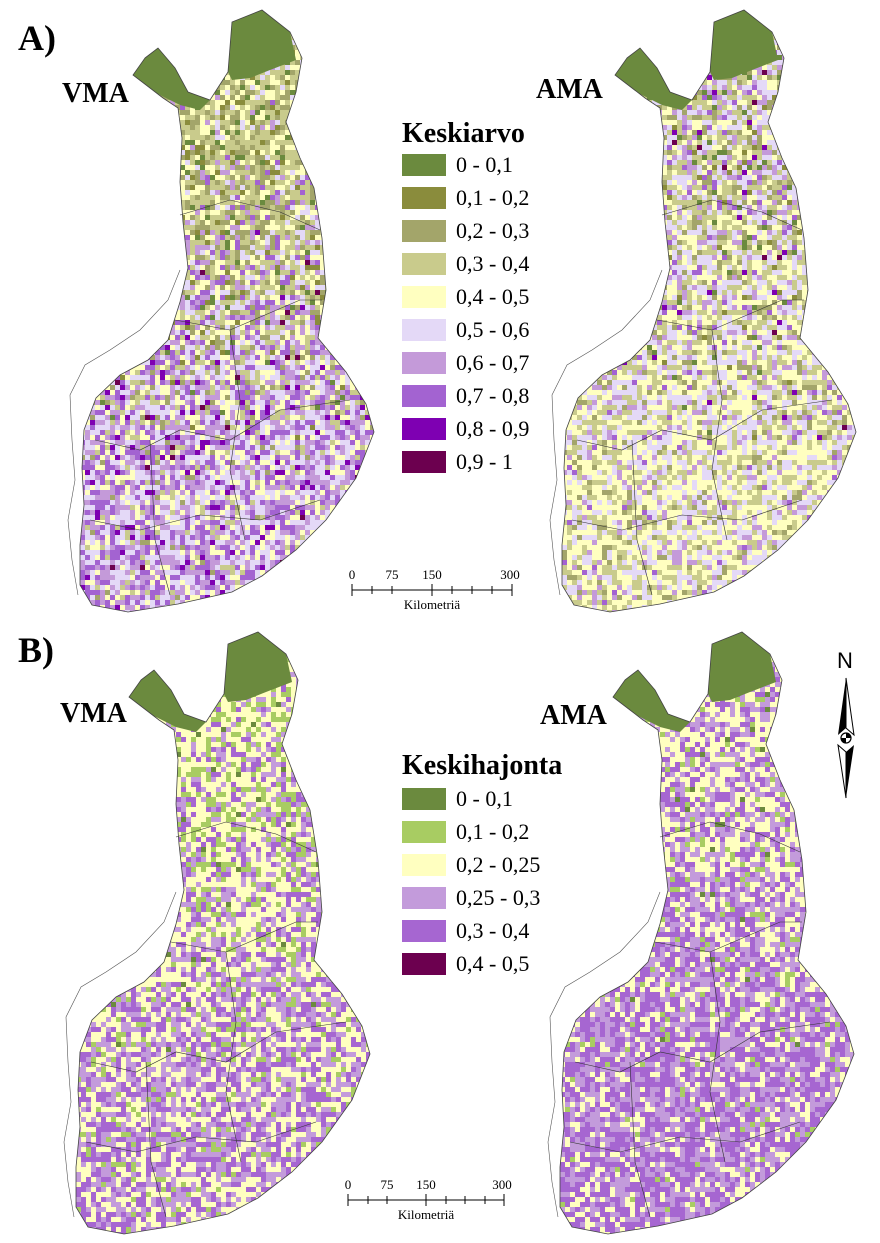 The height and width of the screenshot is (1243, 880). I want to click on legend-item: 0,9 - 1, so click(457, 462).